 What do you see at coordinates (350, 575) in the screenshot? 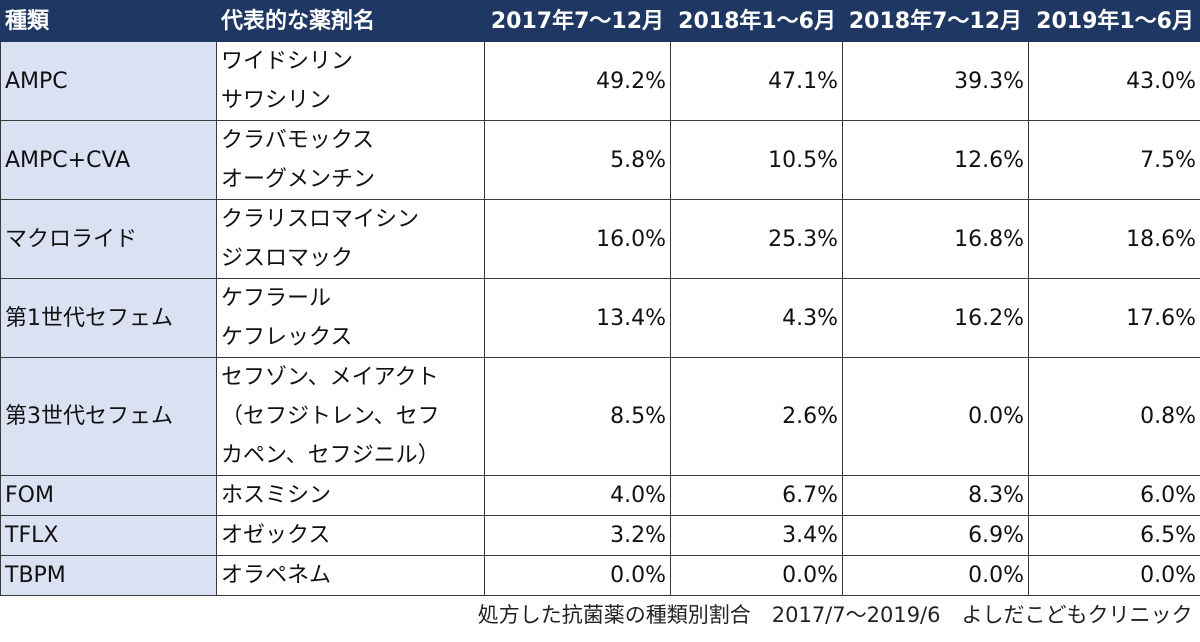
I see `drug-names: オラペネム` at bounding box center [350, 575].